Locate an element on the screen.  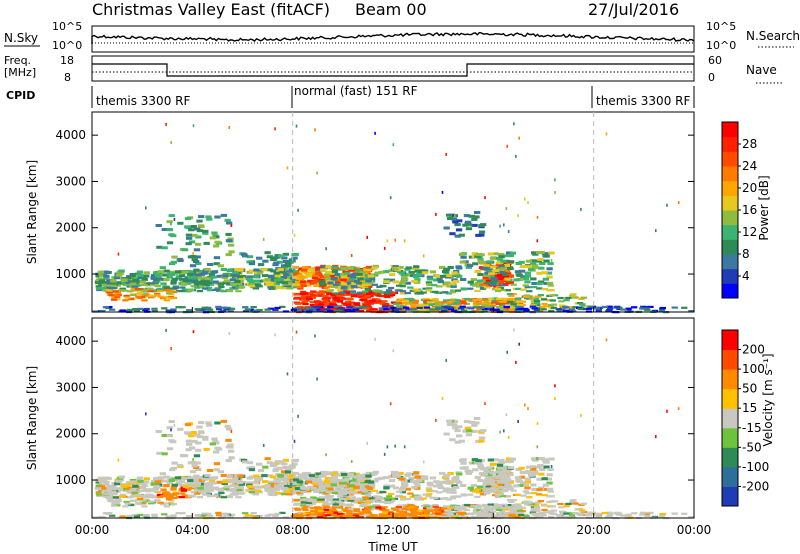
colorbar-frame is located at coordinates (730, 418).